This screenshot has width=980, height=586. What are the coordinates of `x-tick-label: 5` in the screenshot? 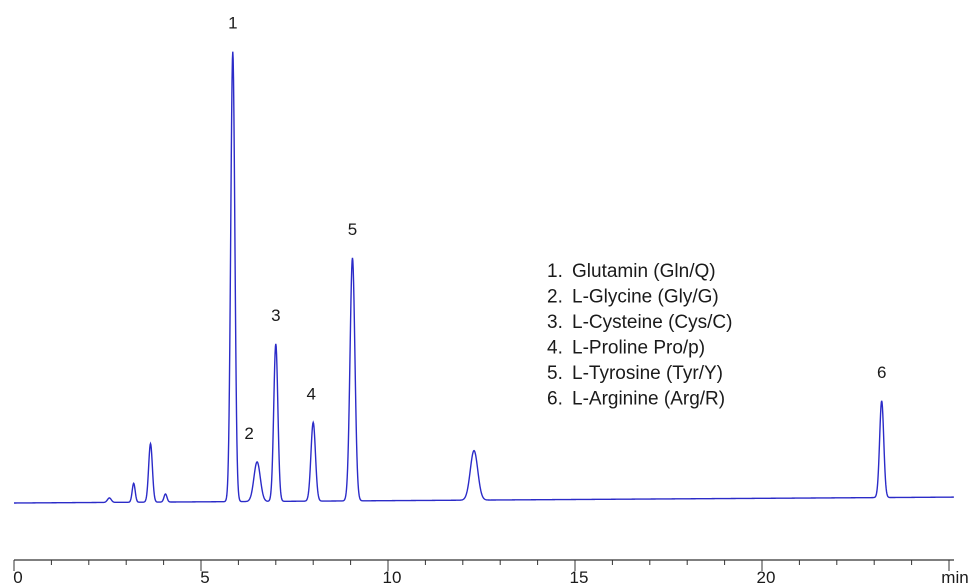 It's located at (204, 577).